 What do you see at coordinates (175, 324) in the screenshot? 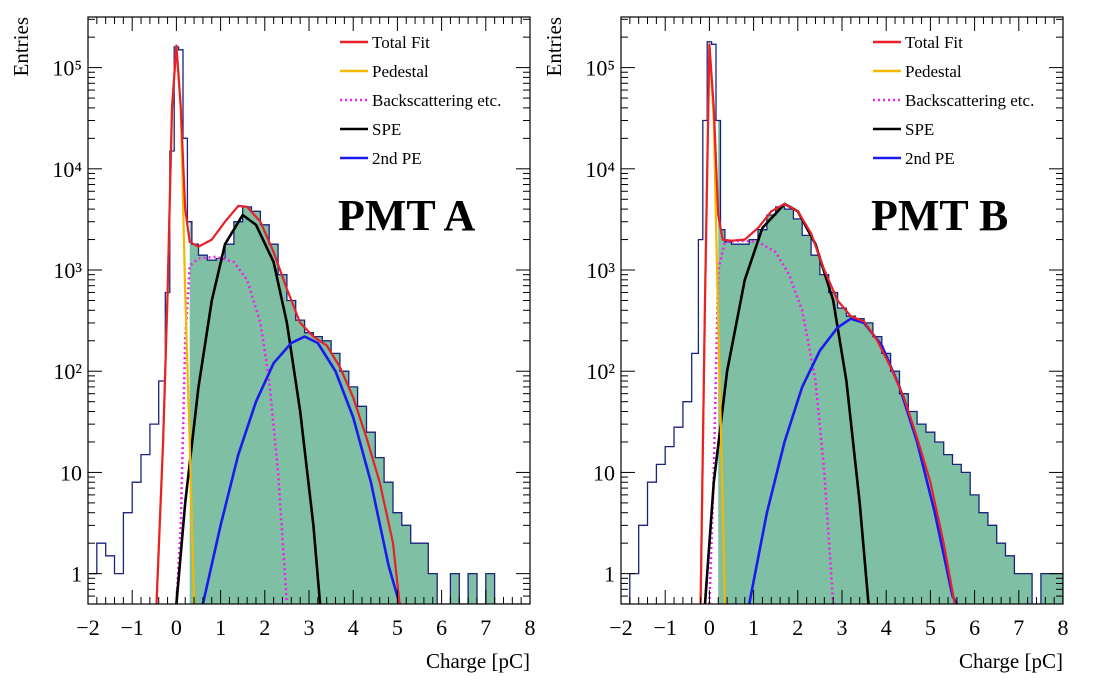
I see `curve-pedestal` at bounding box center [175, 324].